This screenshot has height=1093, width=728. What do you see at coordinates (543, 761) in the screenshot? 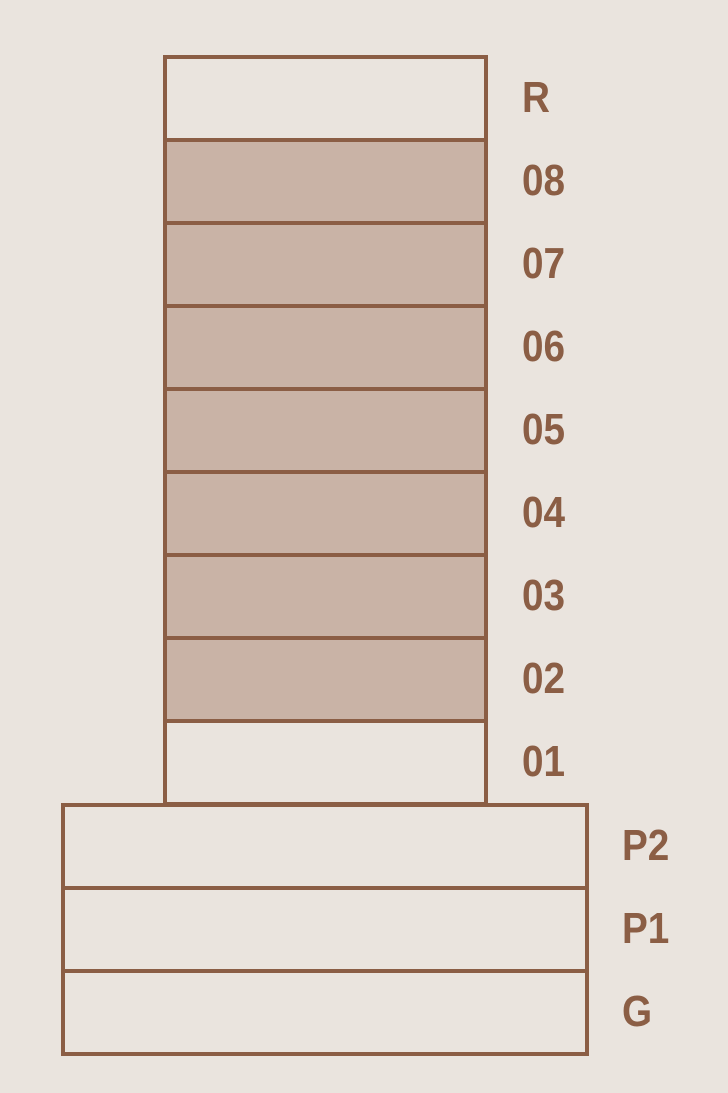
I see `floor-label: 01` at bounding box center [543, 761].